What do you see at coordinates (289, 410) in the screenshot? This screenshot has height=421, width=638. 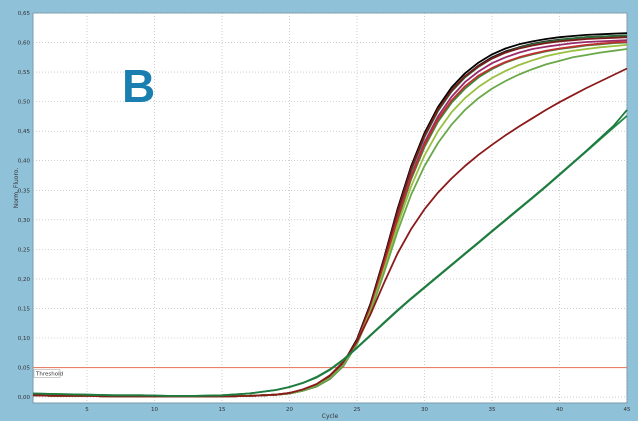 I see `x-tick-label: 20` at bounding box center [289, 410].